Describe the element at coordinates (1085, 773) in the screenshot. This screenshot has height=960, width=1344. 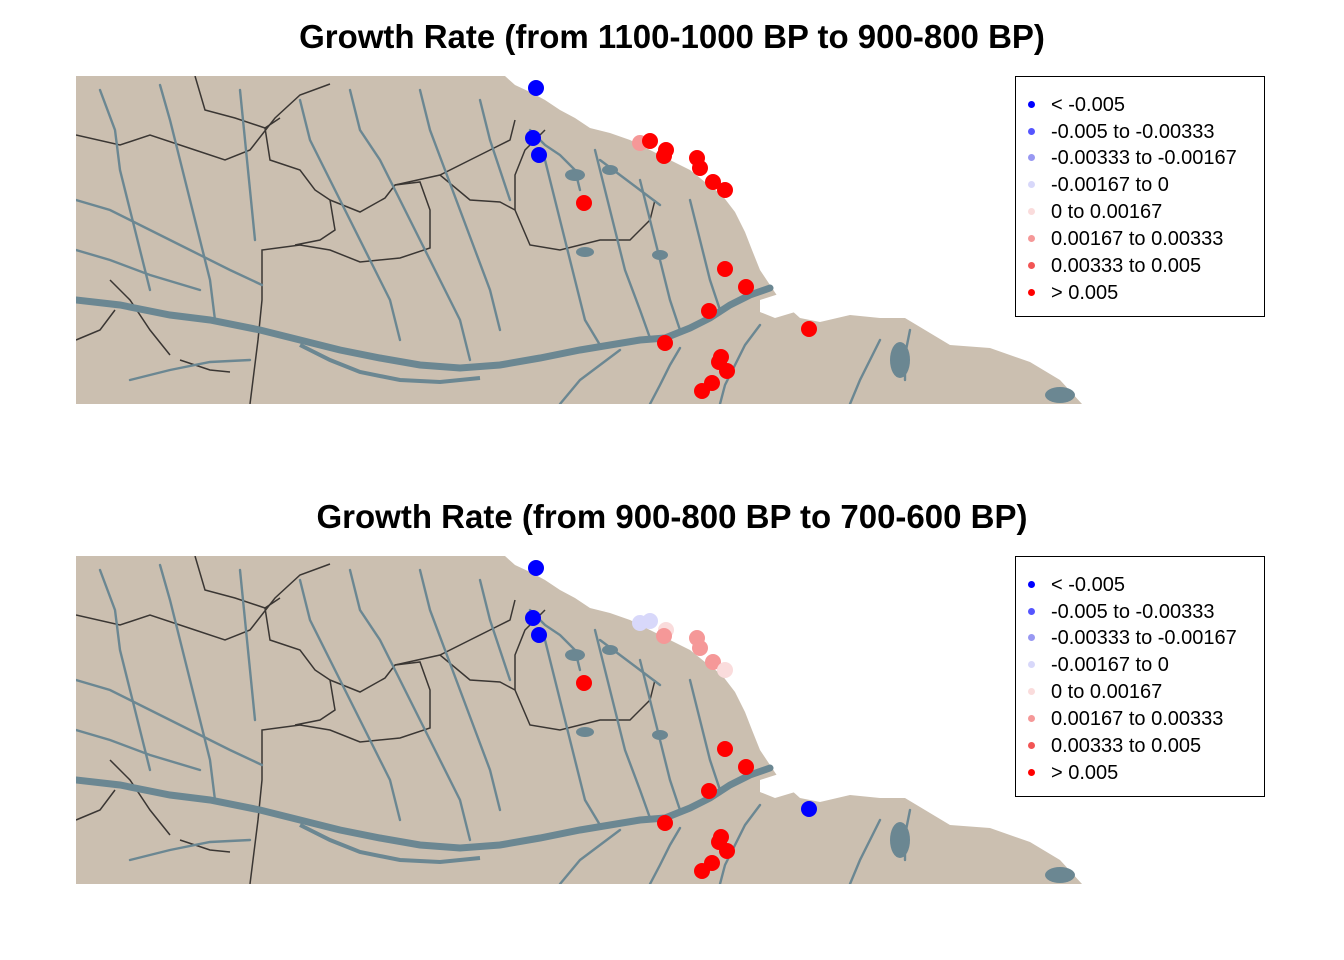
I see `legend-label: > 0.005` at that location.